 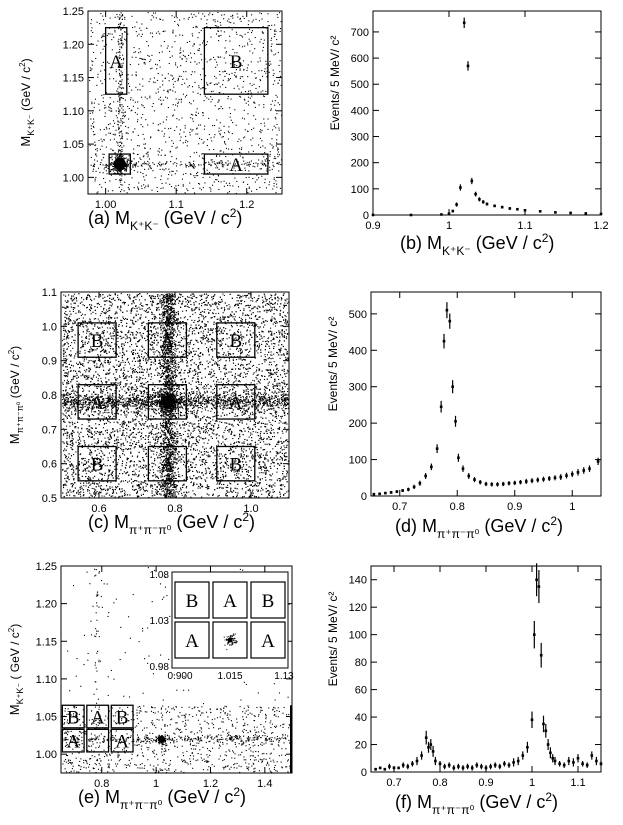 What do you see at coordinates (165, 219) in the screenshot?
I see `x-axis-caption: (a) MK⁺K⁻ (GeV / c2)` at bounding box center [165, 219].